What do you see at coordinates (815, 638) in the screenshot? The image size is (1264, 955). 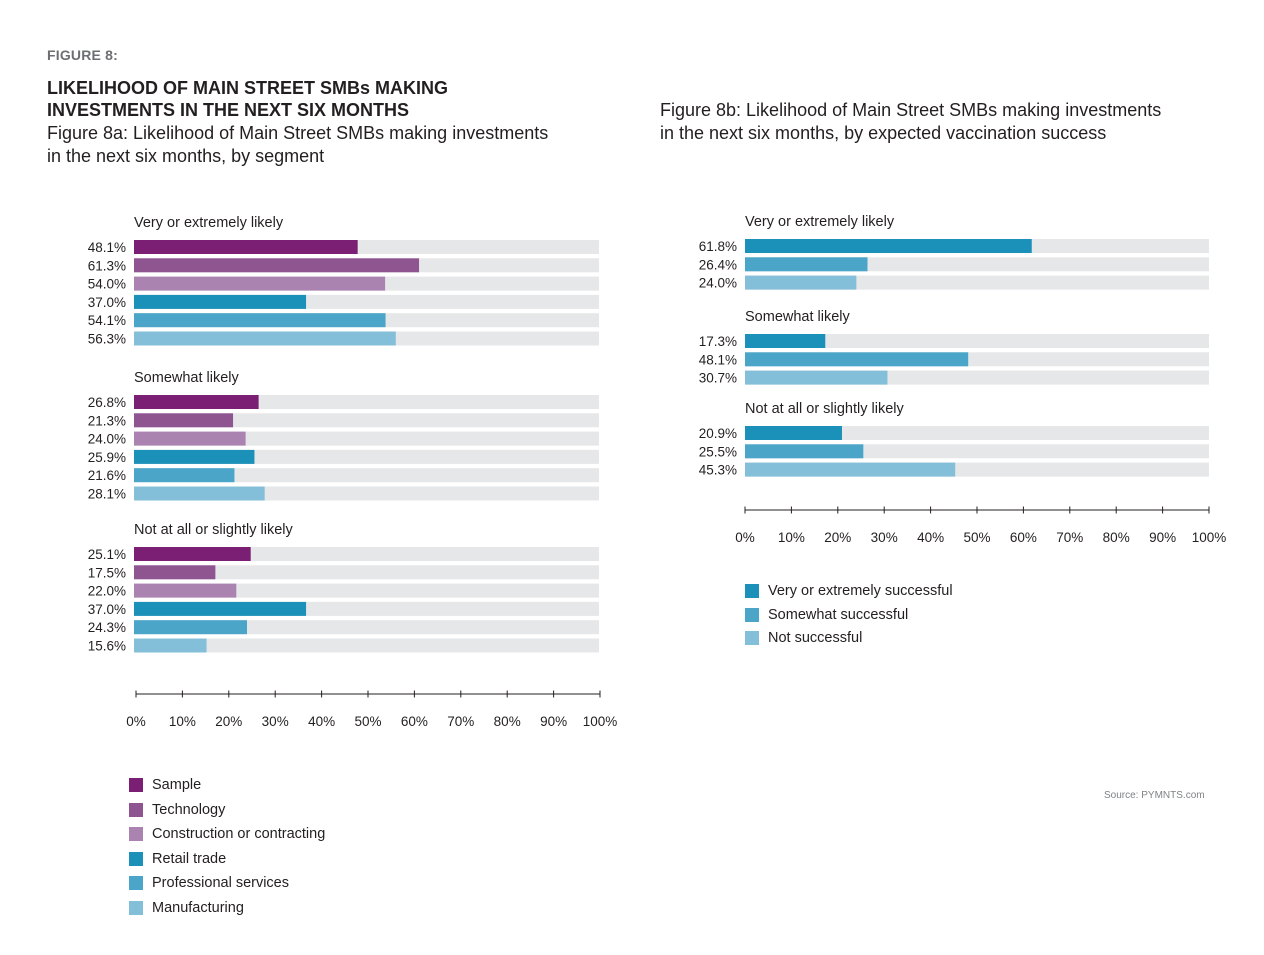 I see `legend-label: Not successful` at bounding box center [815, 638].